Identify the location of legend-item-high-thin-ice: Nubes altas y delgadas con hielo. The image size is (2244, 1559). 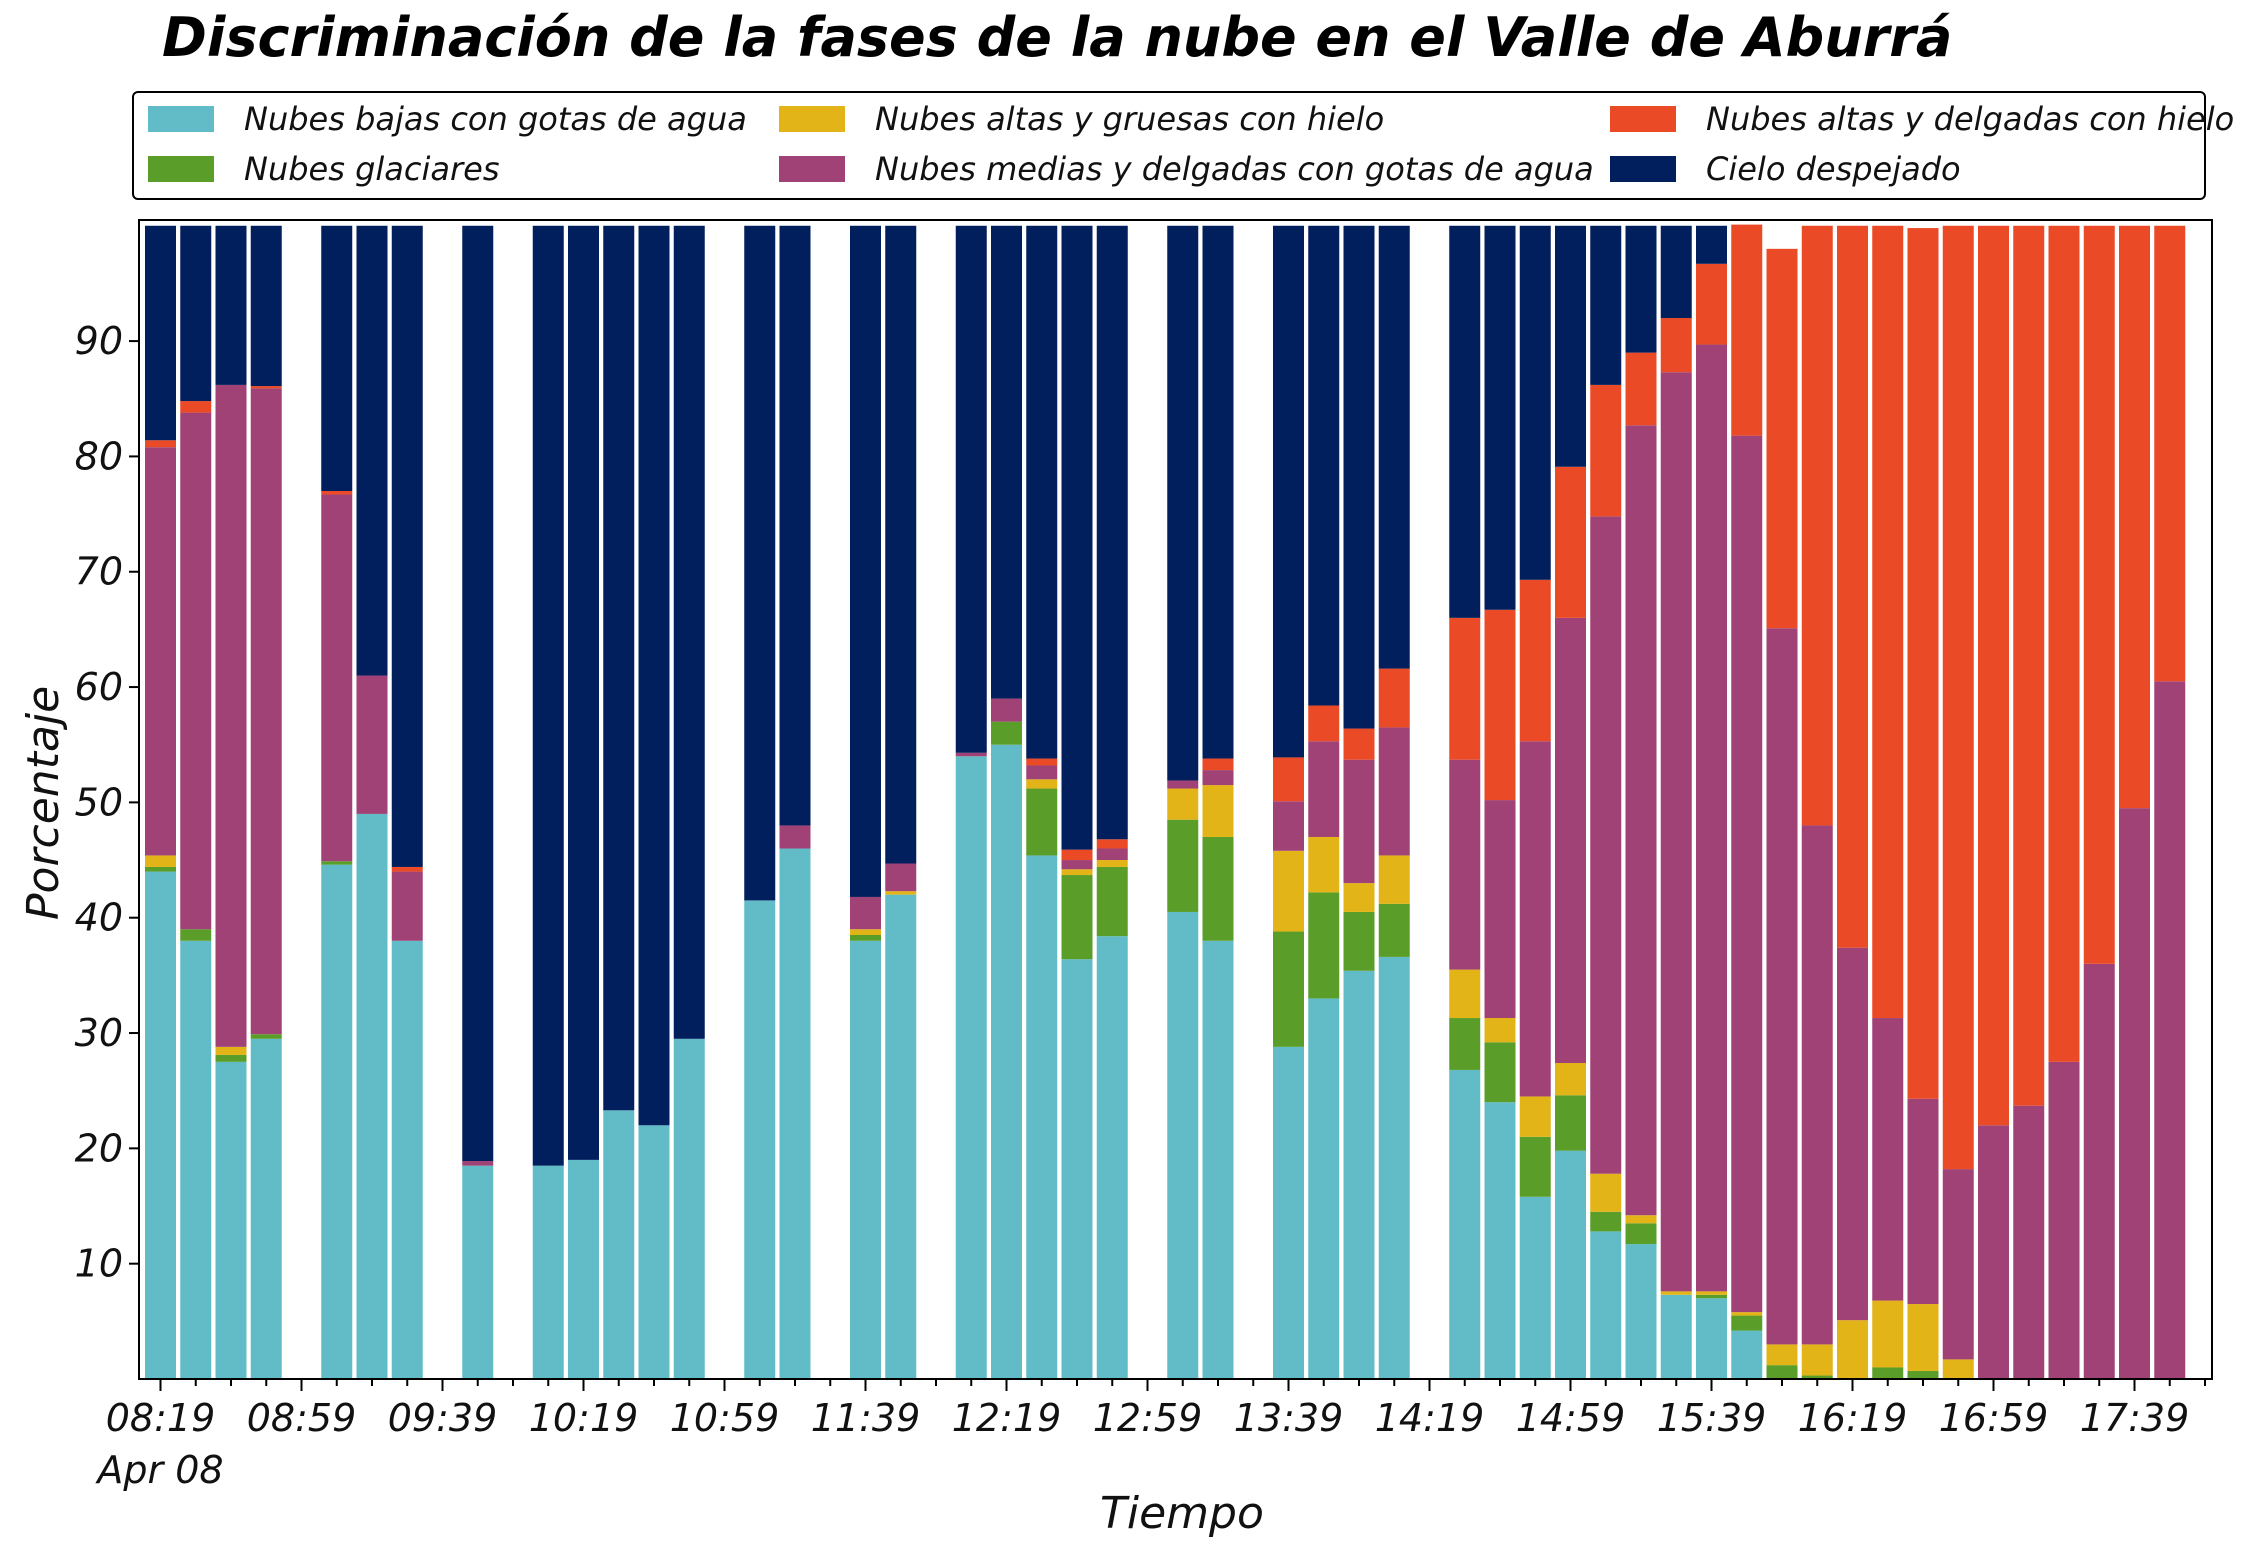
(1922, 119).